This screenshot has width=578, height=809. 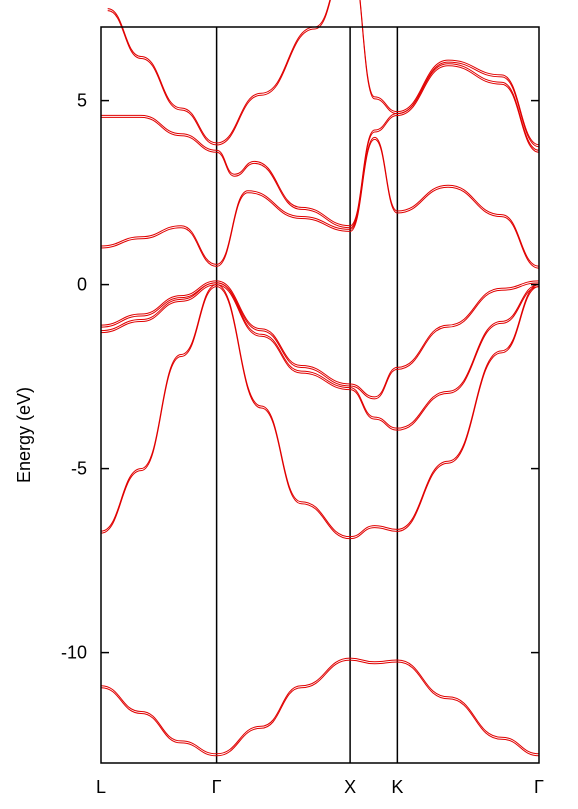 What do you see at coordinates (82, 101) in the screenshot?
I see `y-tick-label: 5` at bounding box center [82, 101].